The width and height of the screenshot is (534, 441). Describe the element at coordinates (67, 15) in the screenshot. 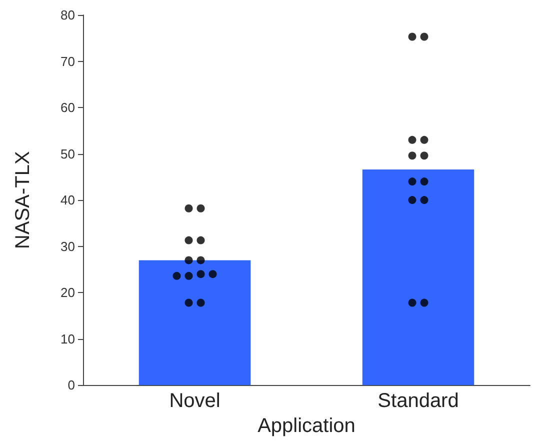

I see `y-tick-label: 80` at that location.